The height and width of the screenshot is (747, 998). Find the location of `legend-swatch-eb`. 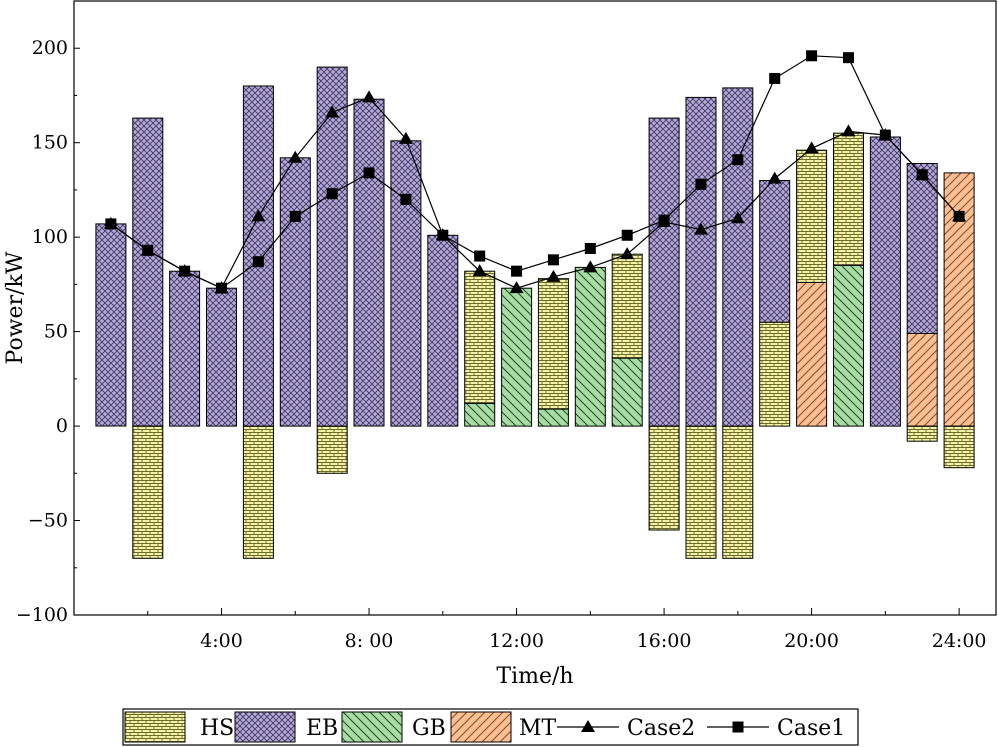

legend-swatch-eb is located at coordinates (265, 727).